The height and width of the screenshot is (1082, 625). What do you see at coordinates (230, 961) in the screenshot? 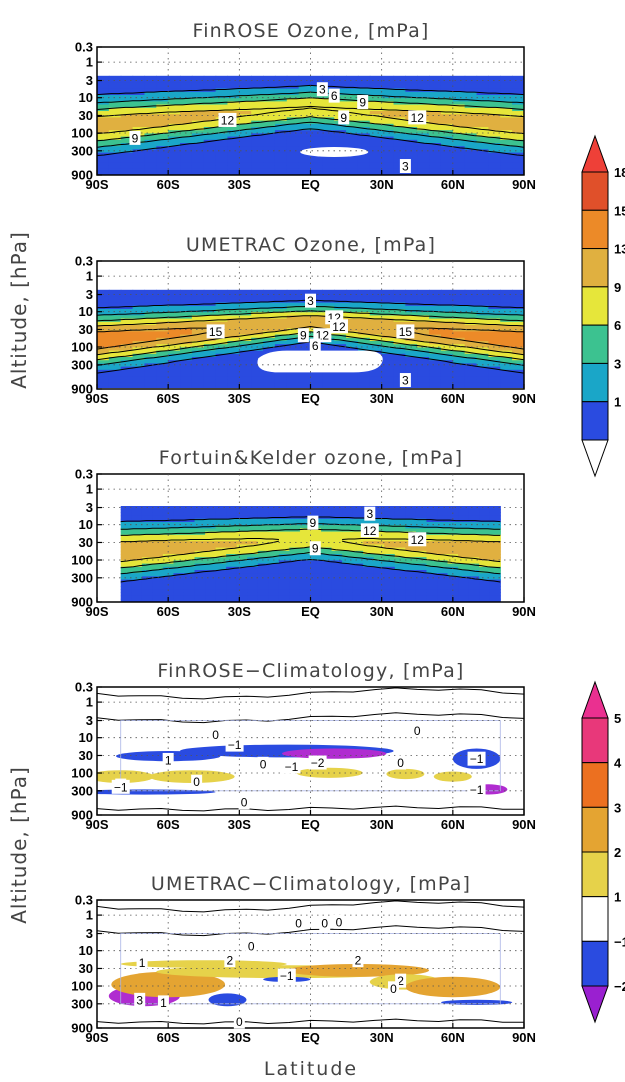
I see `contour-label: 2` at bounding box center [230, 961].